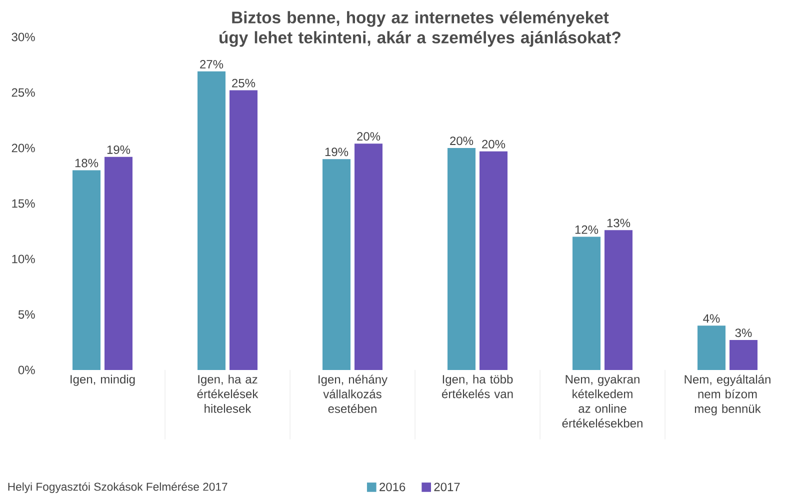 Image resolution: width=800 pixels, height=501 pixels. What do you see at coordinates (711, 318) in the screenshot?
I see `data-label: 4%` at bounding box center [711, 318].